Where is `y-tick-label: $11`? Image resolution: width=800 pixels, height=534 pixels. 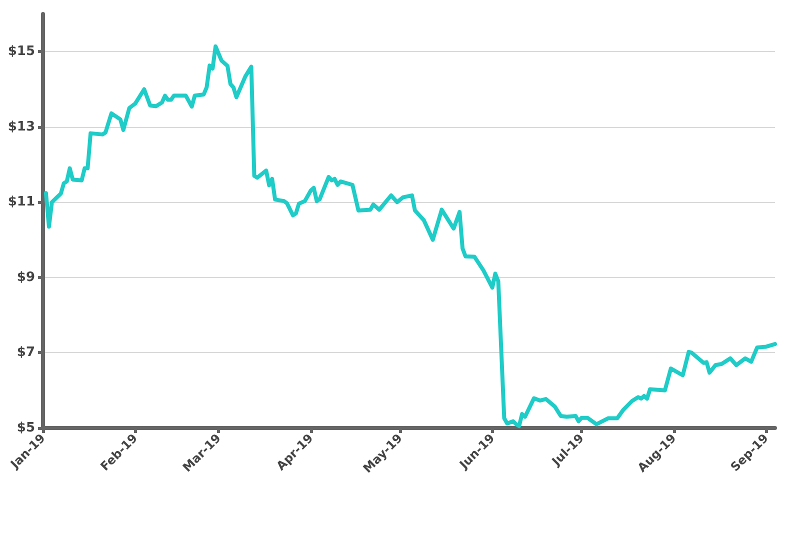
y-tick-label: $11 is located at coordinates (21, 202).